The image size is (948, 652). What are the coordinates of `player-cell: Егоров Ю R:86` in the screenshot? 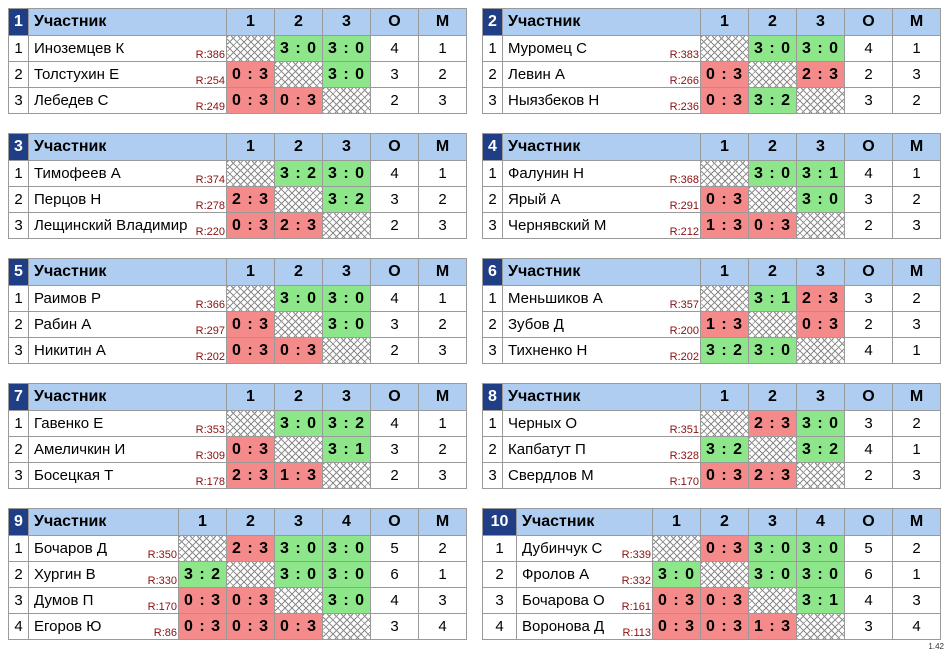 It's located at (103, 626).